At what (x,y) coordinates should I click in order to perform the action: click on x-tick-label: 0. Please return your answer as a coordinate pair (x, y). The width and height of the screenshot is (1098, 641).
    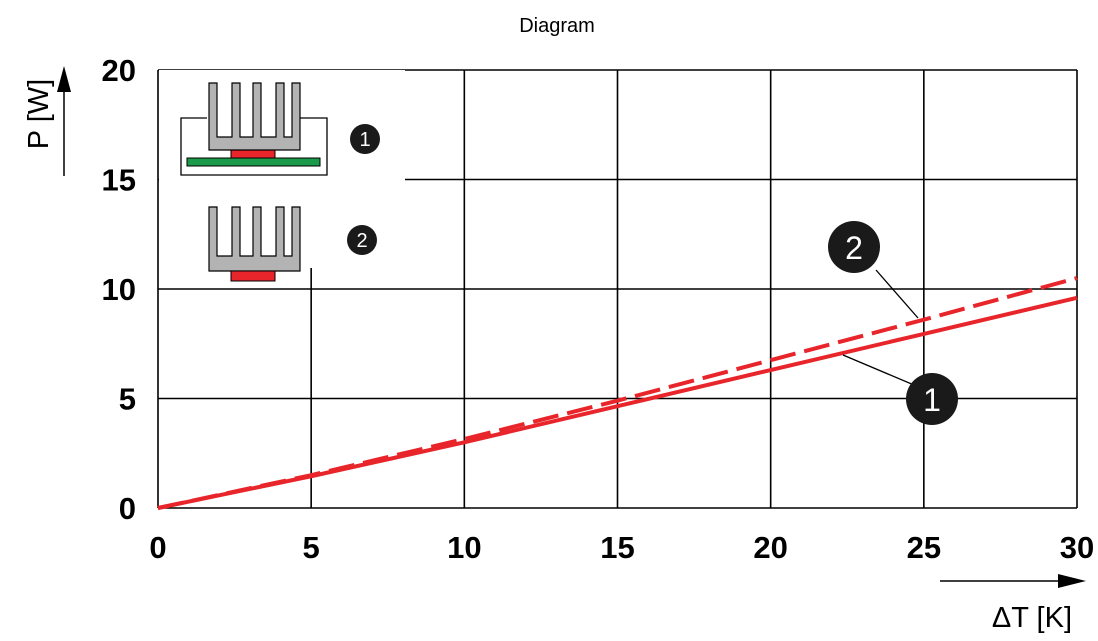
    Looking at the image, I should click on (157, 547).